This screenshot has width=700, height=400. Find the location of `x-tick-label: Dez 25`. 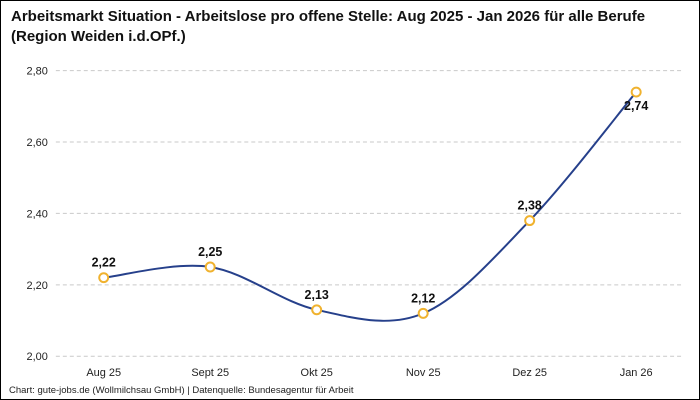

x-tick-label: Dez 25 is located at coordinates (529, 373).